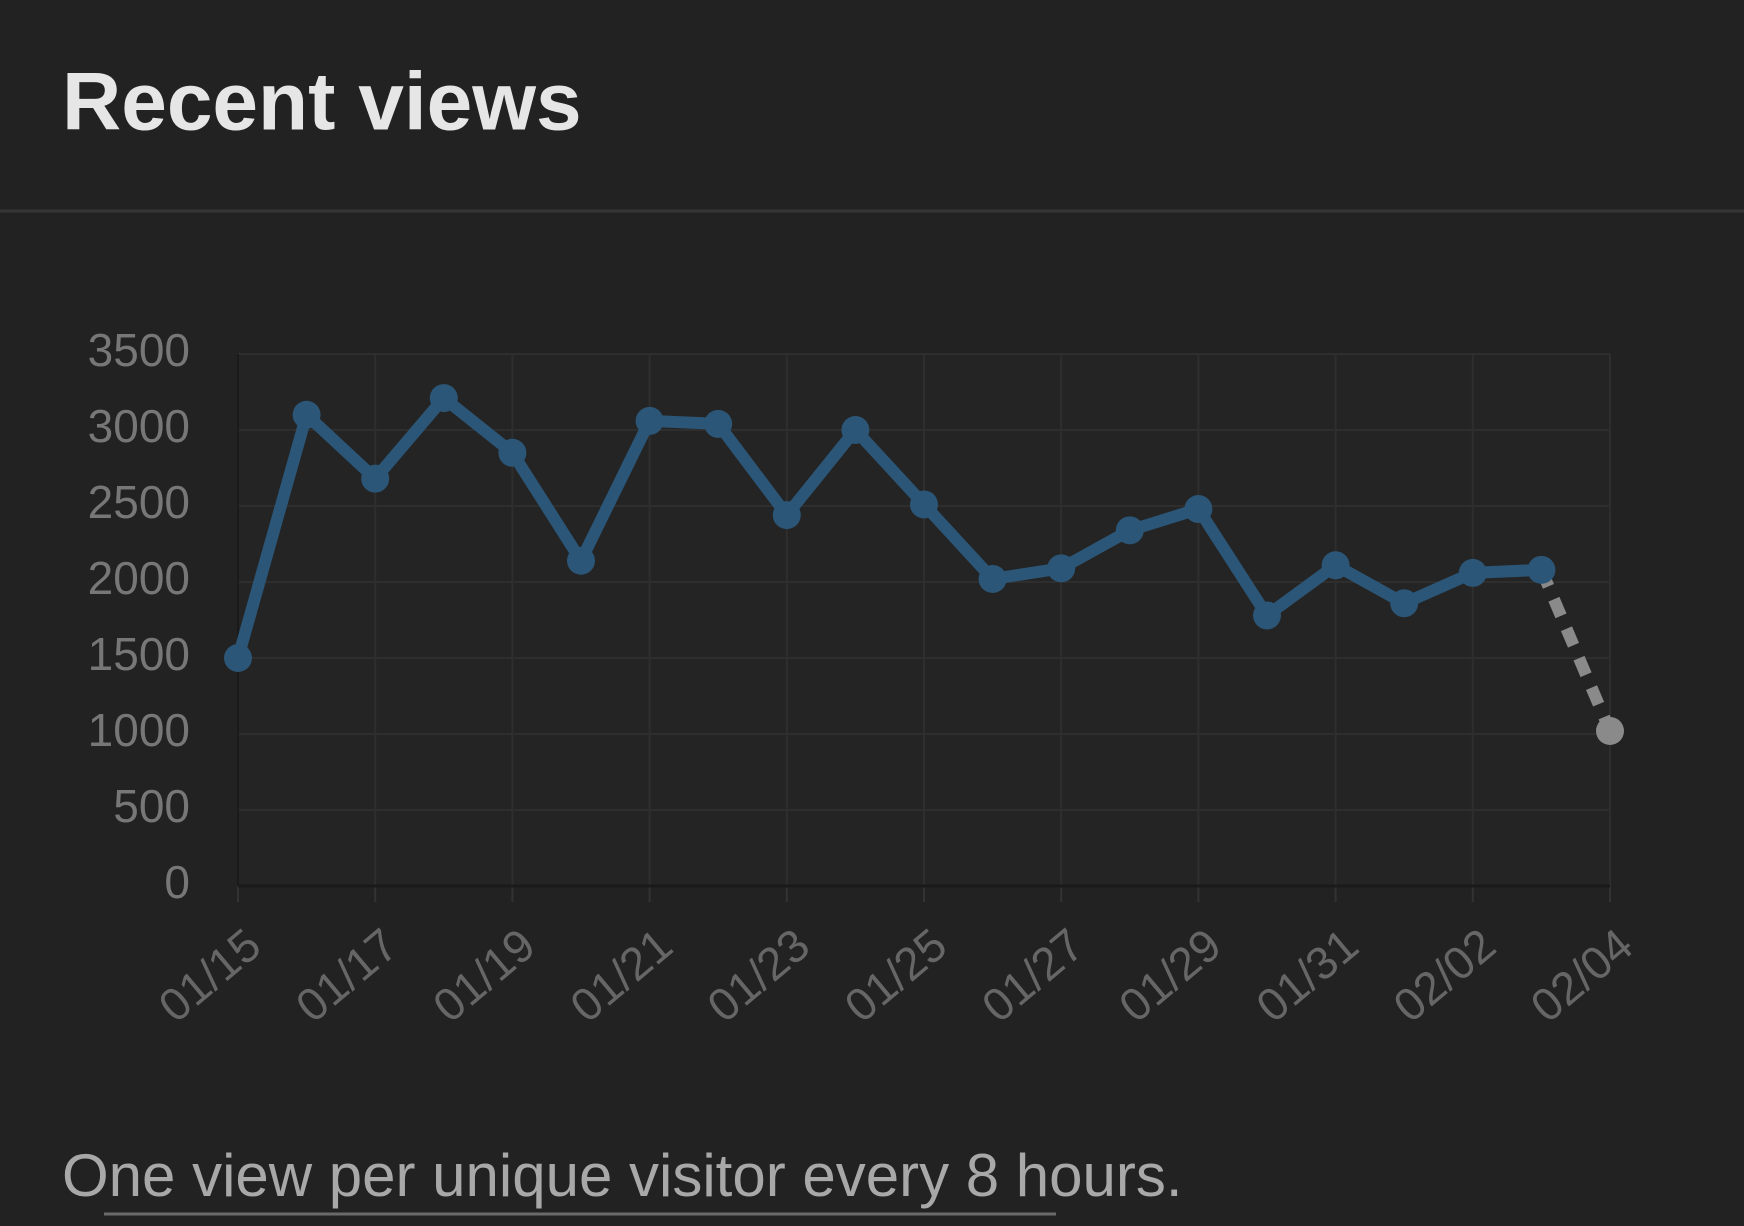  I want to click on y-tick-label: 1500, so click(139, 654).